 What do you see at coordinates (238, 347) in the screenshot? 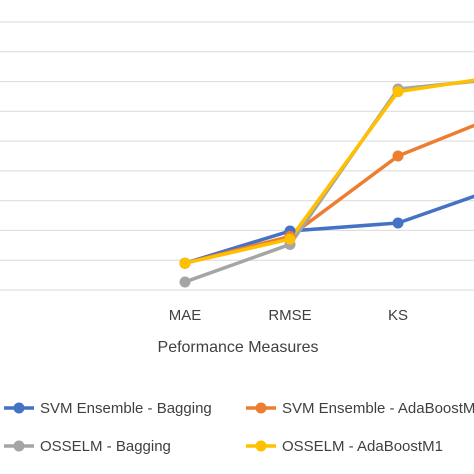
I see `x-axis-title: Peformance Measures` at bounding box center [238, 347].